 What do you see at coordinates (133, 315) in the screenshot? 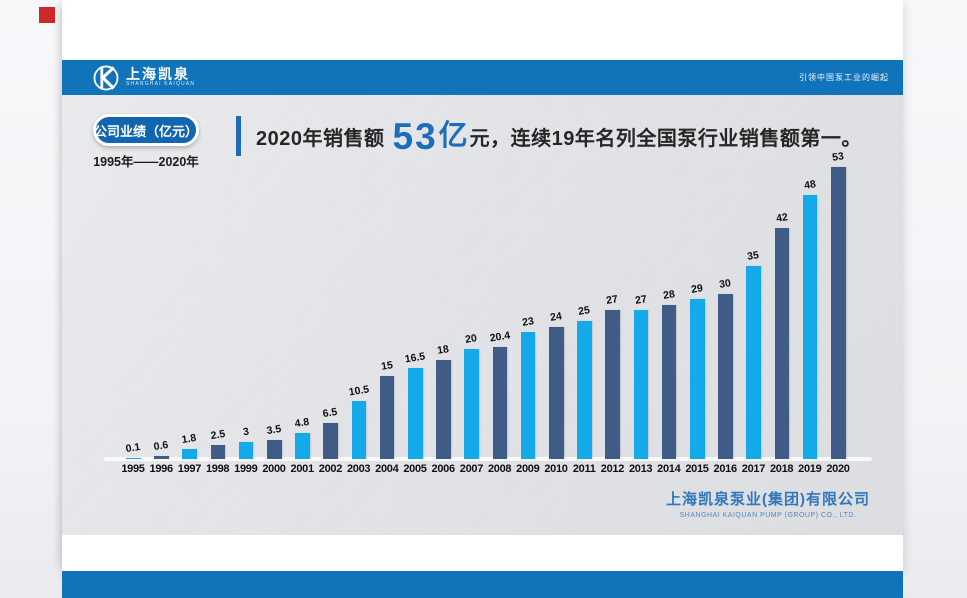
I see `bar-slot: 0.1 1995` at bounding box center [133, 315].